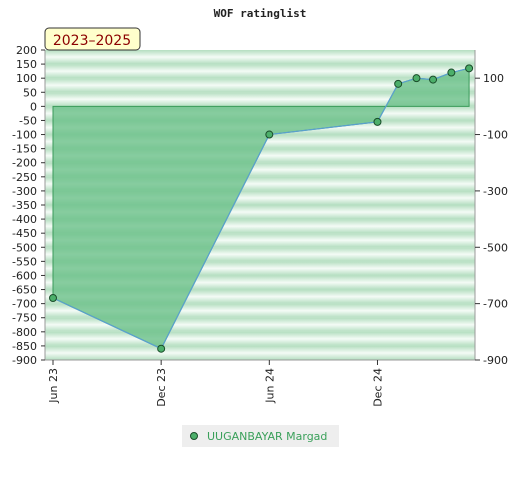 The image size is (520, 480). I want to click on badge-label: 2023–2025, so click(92, 41).